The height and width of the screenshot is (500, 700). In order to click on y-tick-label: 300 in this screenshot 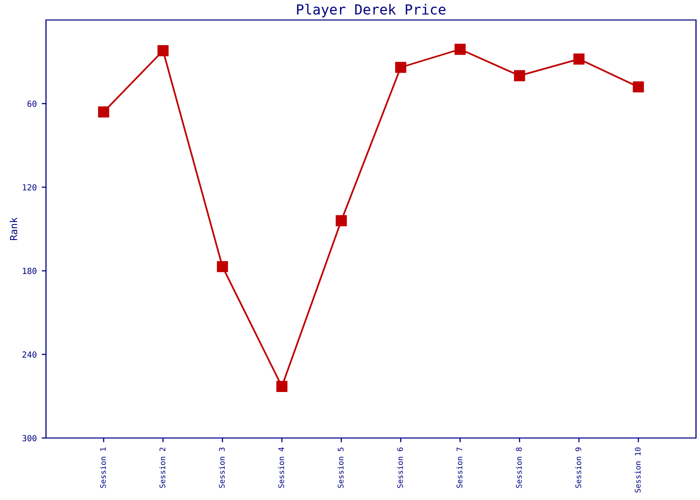, I will do `click(29, 438)`.